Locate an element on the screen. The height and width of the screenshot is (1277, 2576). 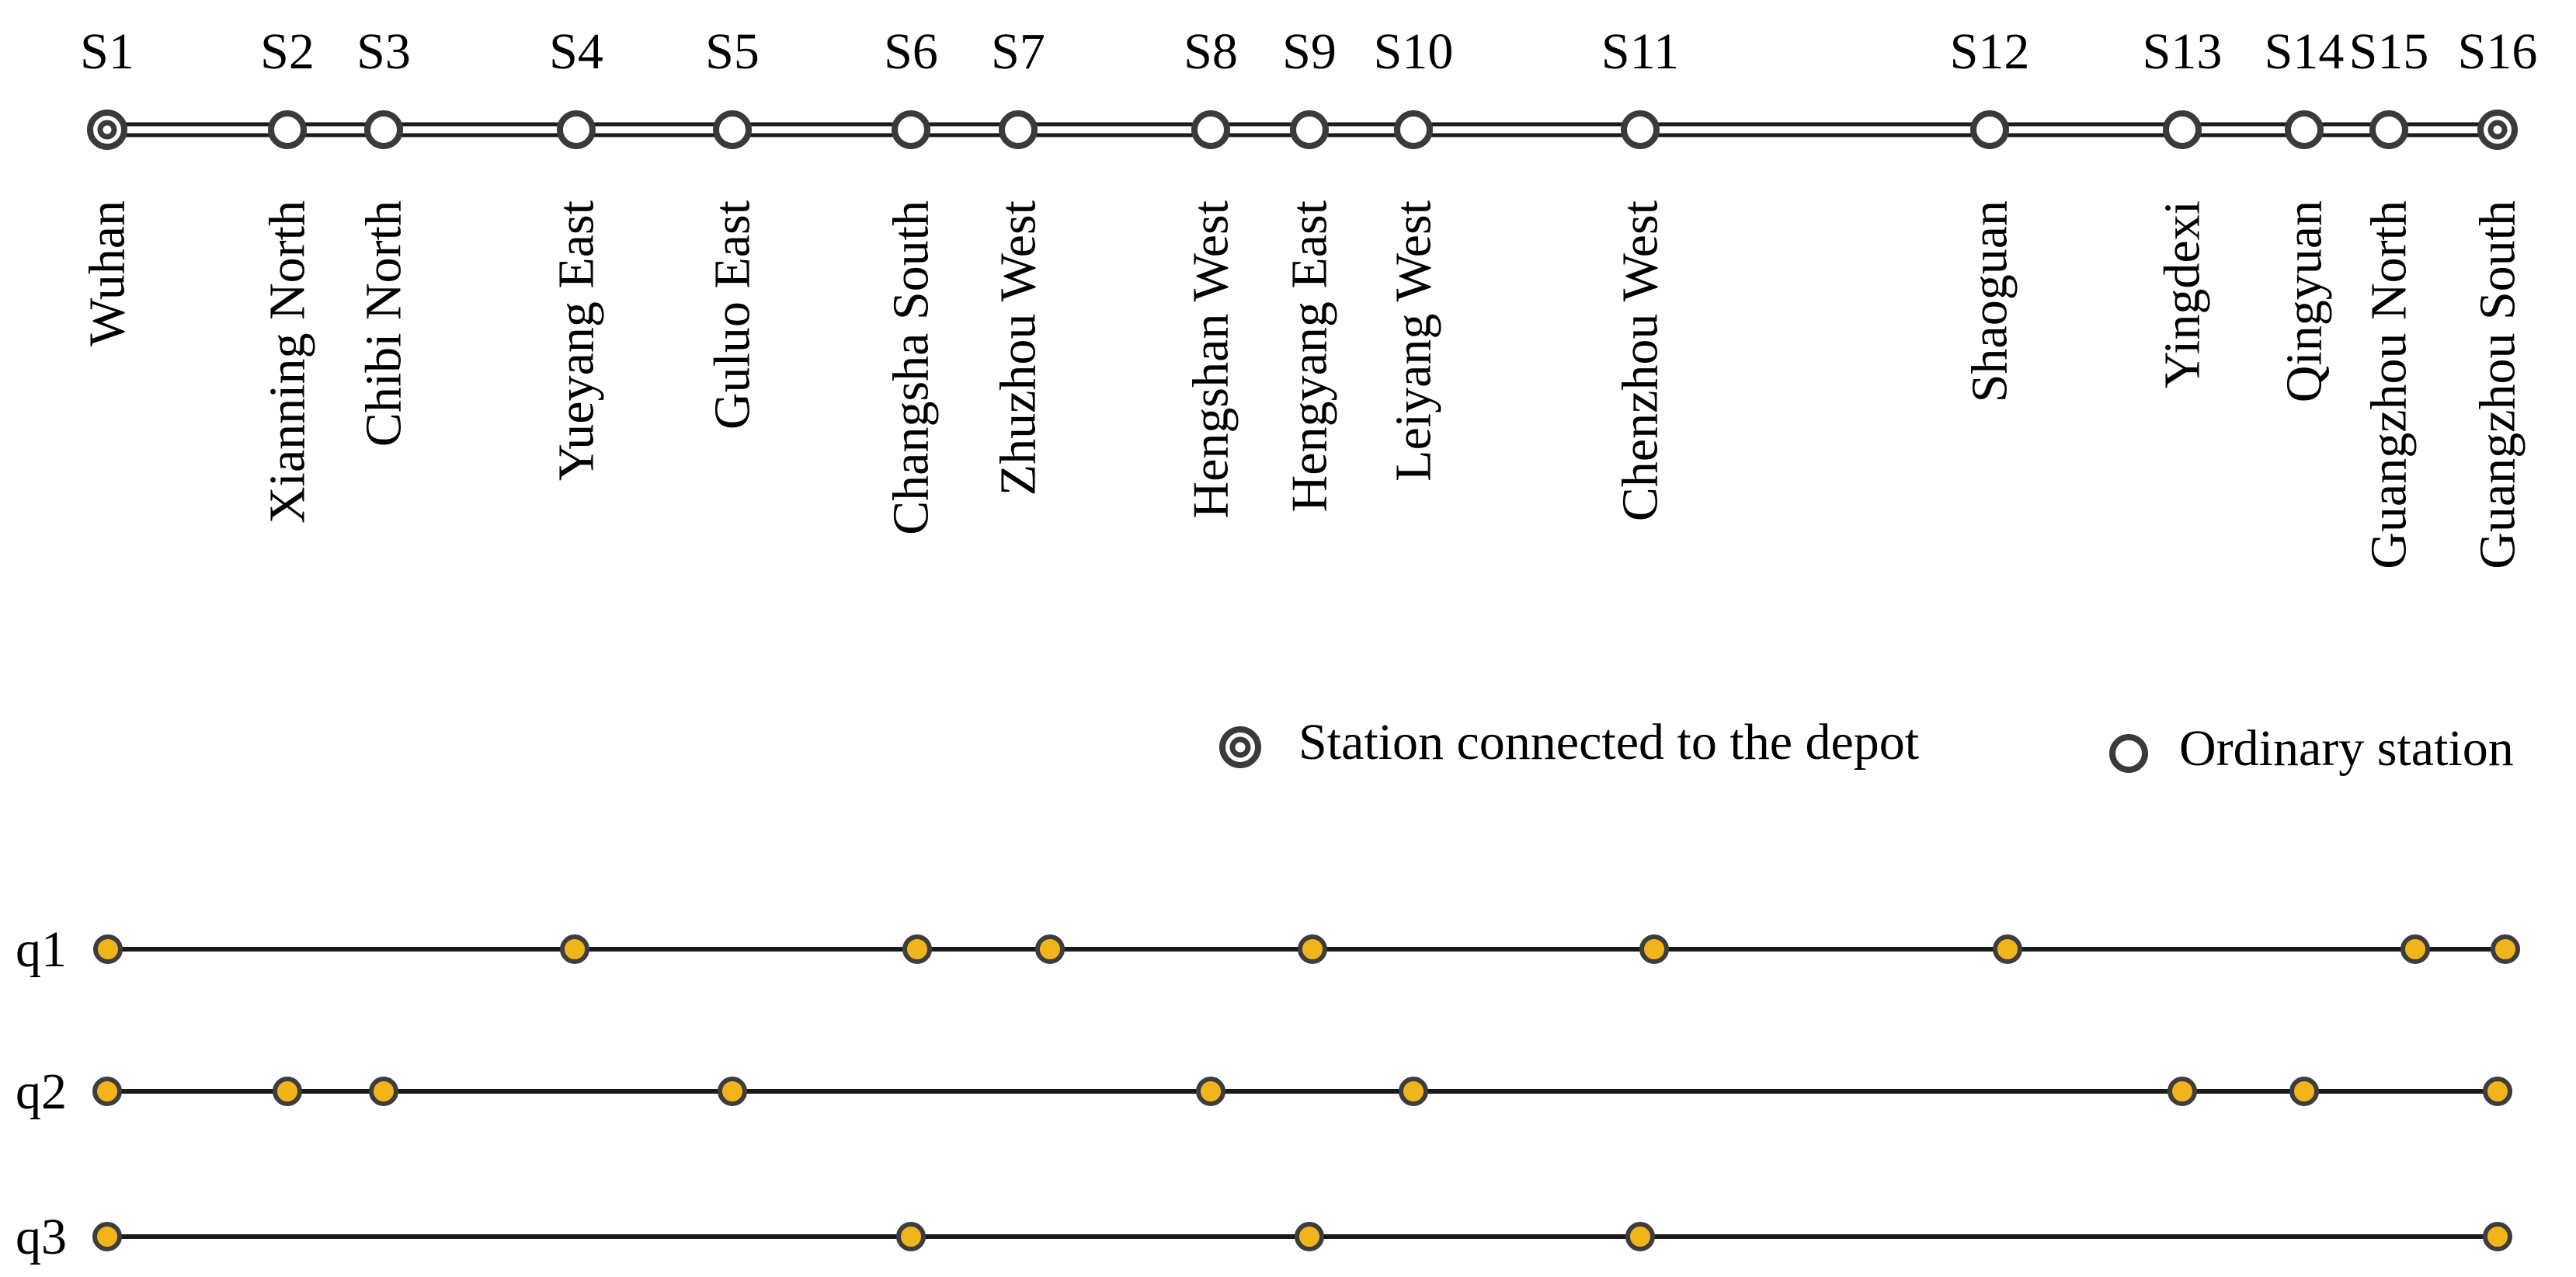
station-name: Chibi North is located at coordinates (384, 323).